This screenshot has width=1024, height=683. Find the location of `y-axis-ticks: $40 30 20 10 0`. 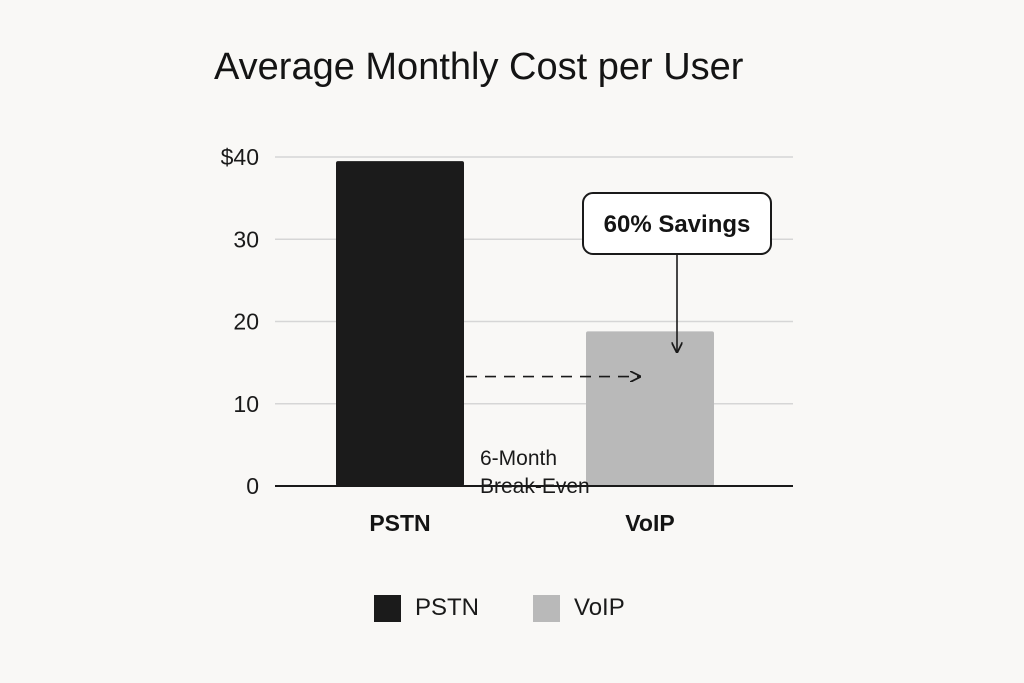

y-axis-ticks: $40 30 20 10 0 is located at coordinates (240, 321).